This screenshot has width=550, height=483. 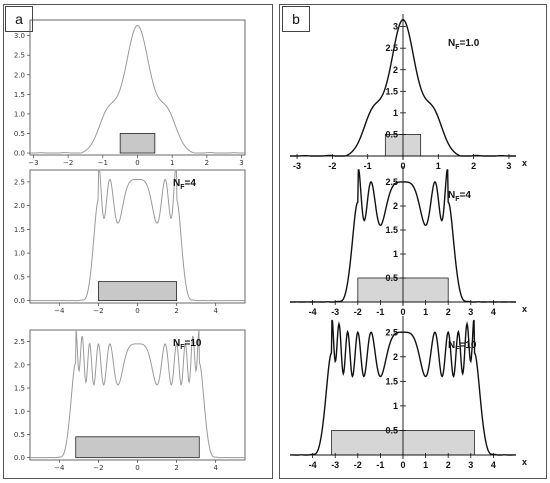 I want to click on x-tick-label: −1, so click(x=103, y=163).